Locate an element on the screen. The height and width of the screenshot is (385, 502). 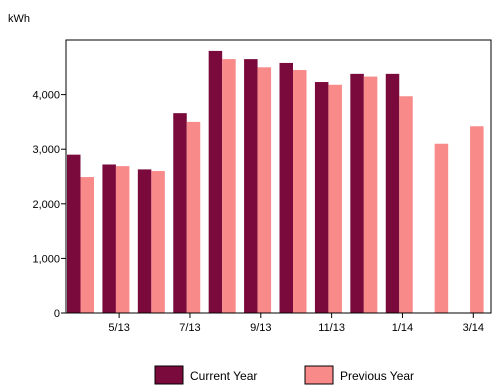
x-tick-label: 7/13 is located at coordinates (189, 328).